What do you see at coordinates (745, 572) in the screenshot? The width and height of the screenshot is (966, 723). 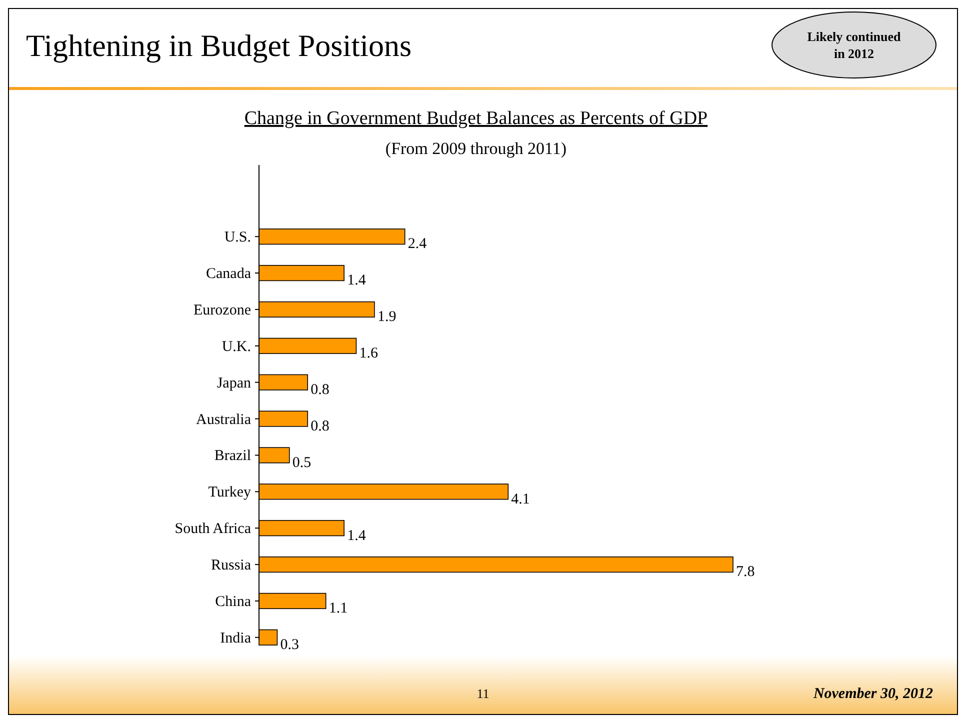 I see `data-label: 7.8` at bounding box center [745, 572].